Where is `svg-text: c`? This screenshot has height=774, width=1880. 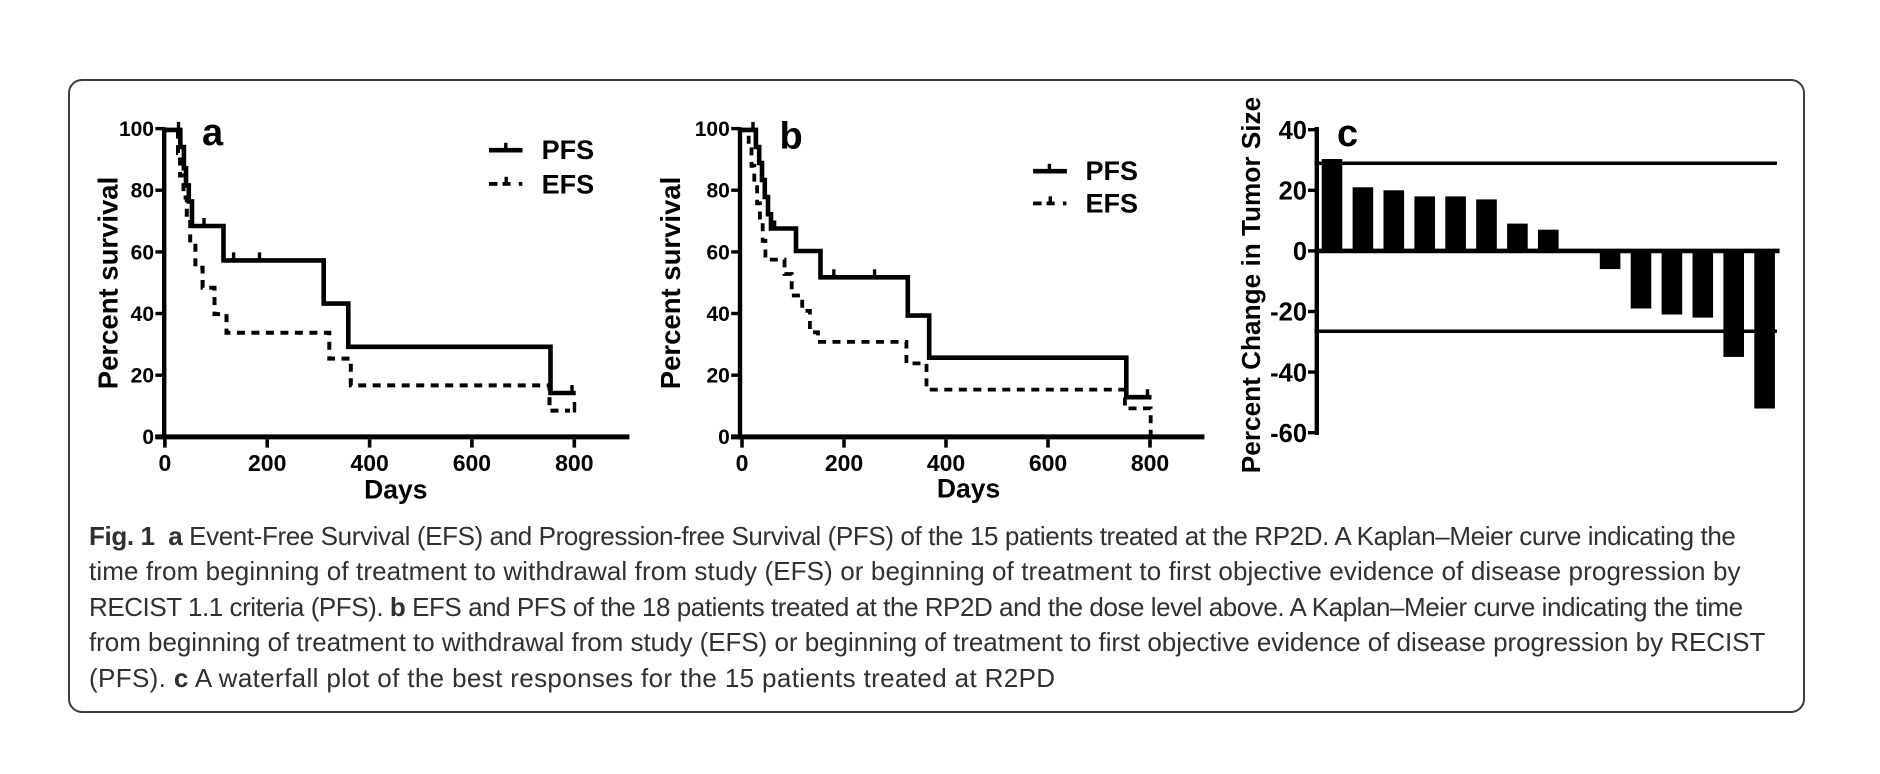
svg-text: c is located at coordinates (1347, 134).